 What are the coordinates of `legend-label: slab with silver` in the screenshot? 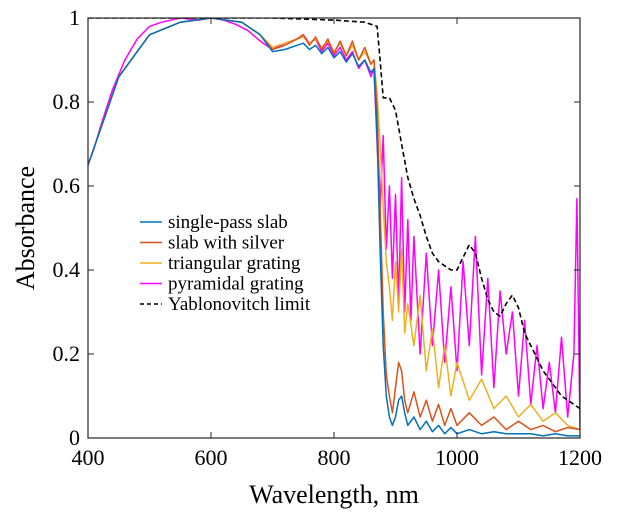 It's located at (226, 243).